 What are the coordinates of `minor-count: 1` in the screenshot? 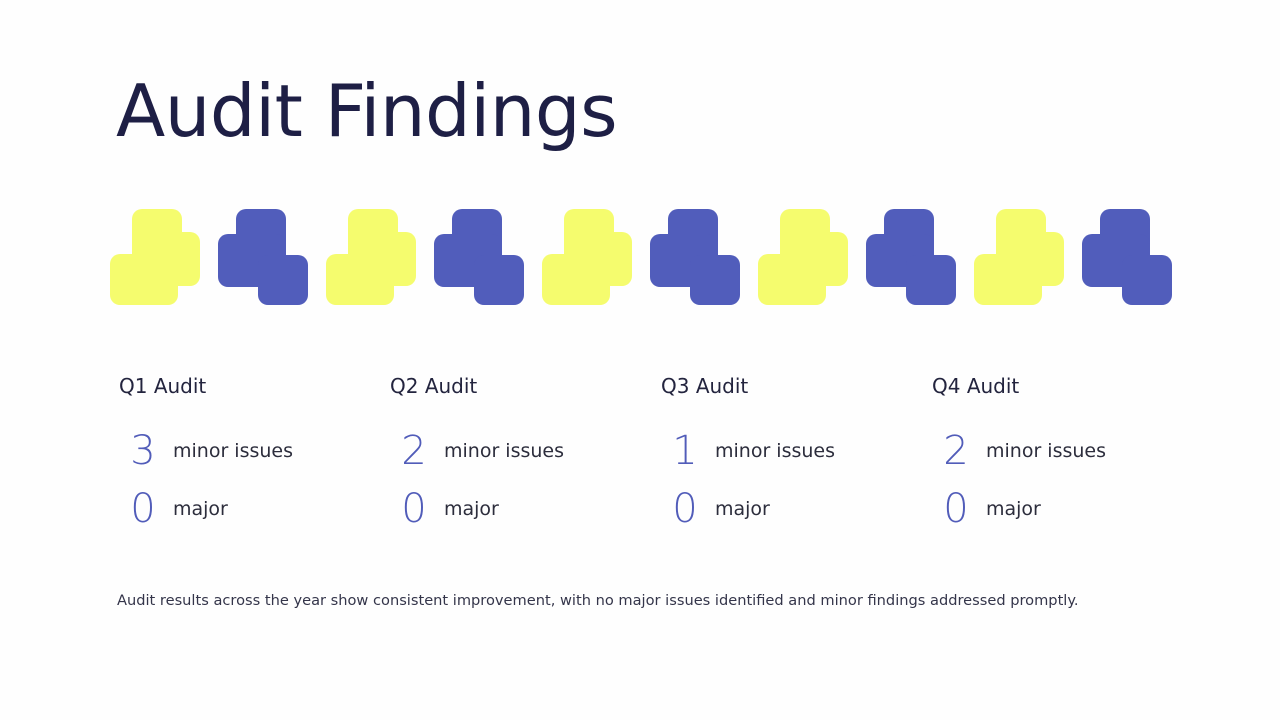 It's located at (685, 451).